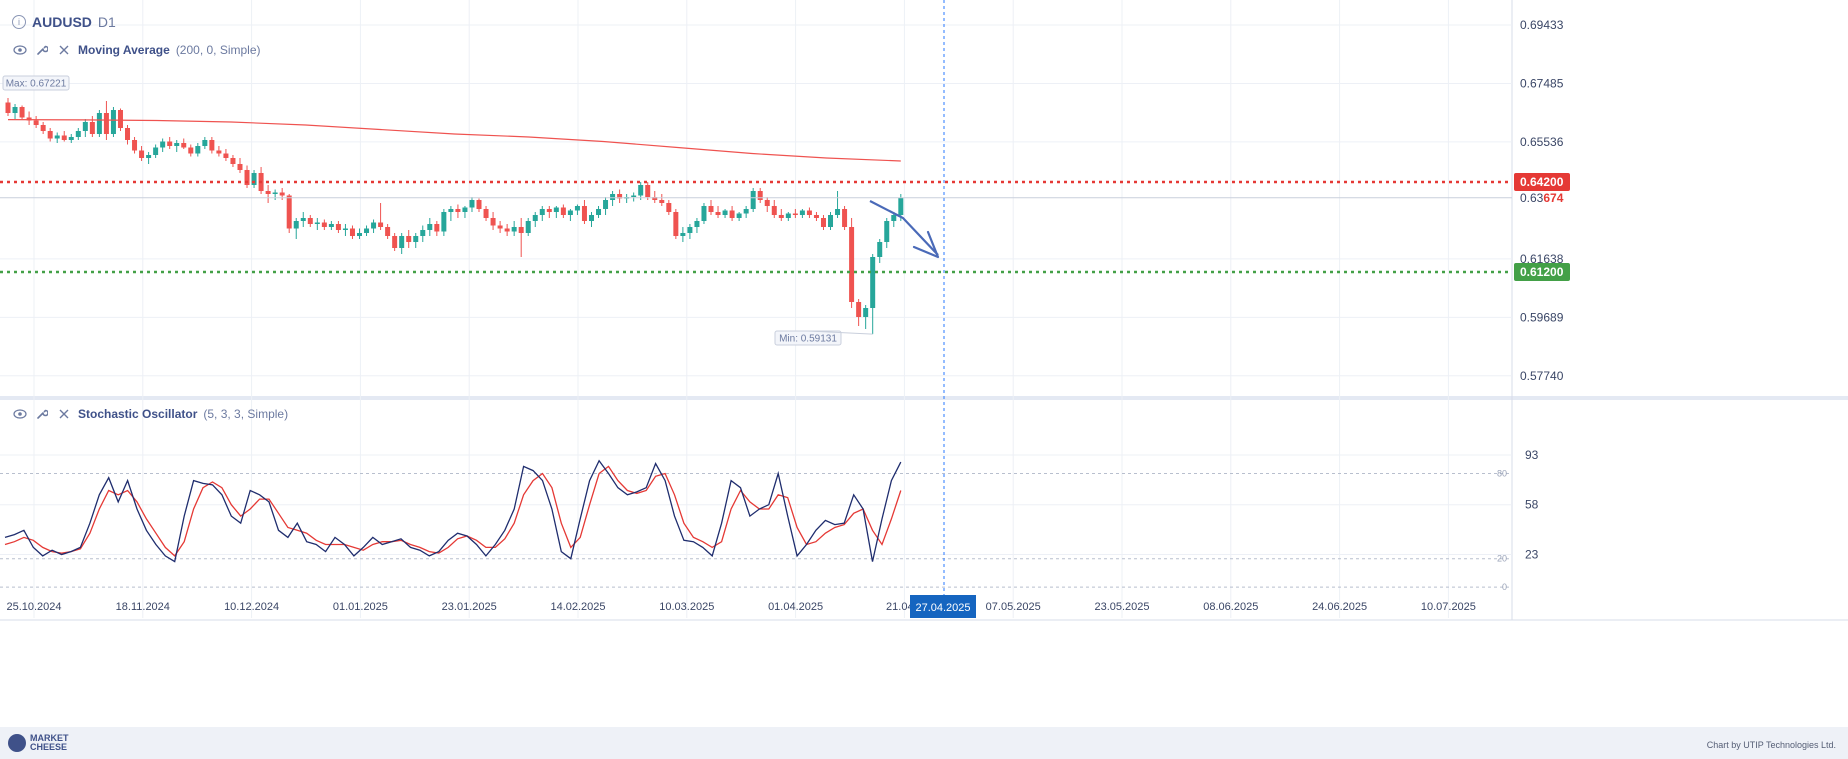  Describe the element at coordinates (36, 83) in the screenshot. I see `max-price-badge` at that location.